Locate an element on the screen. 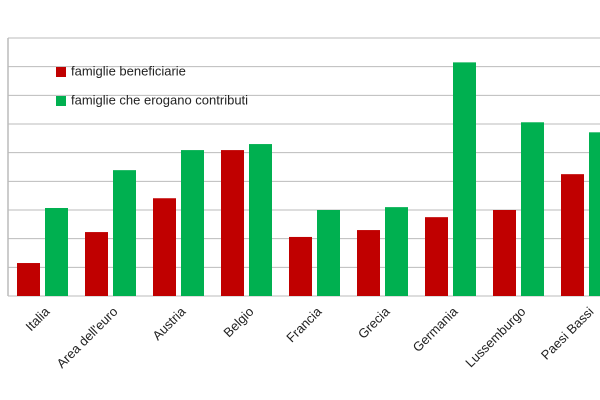  x-tick-label: Francia is located at coordinates (304, 324).